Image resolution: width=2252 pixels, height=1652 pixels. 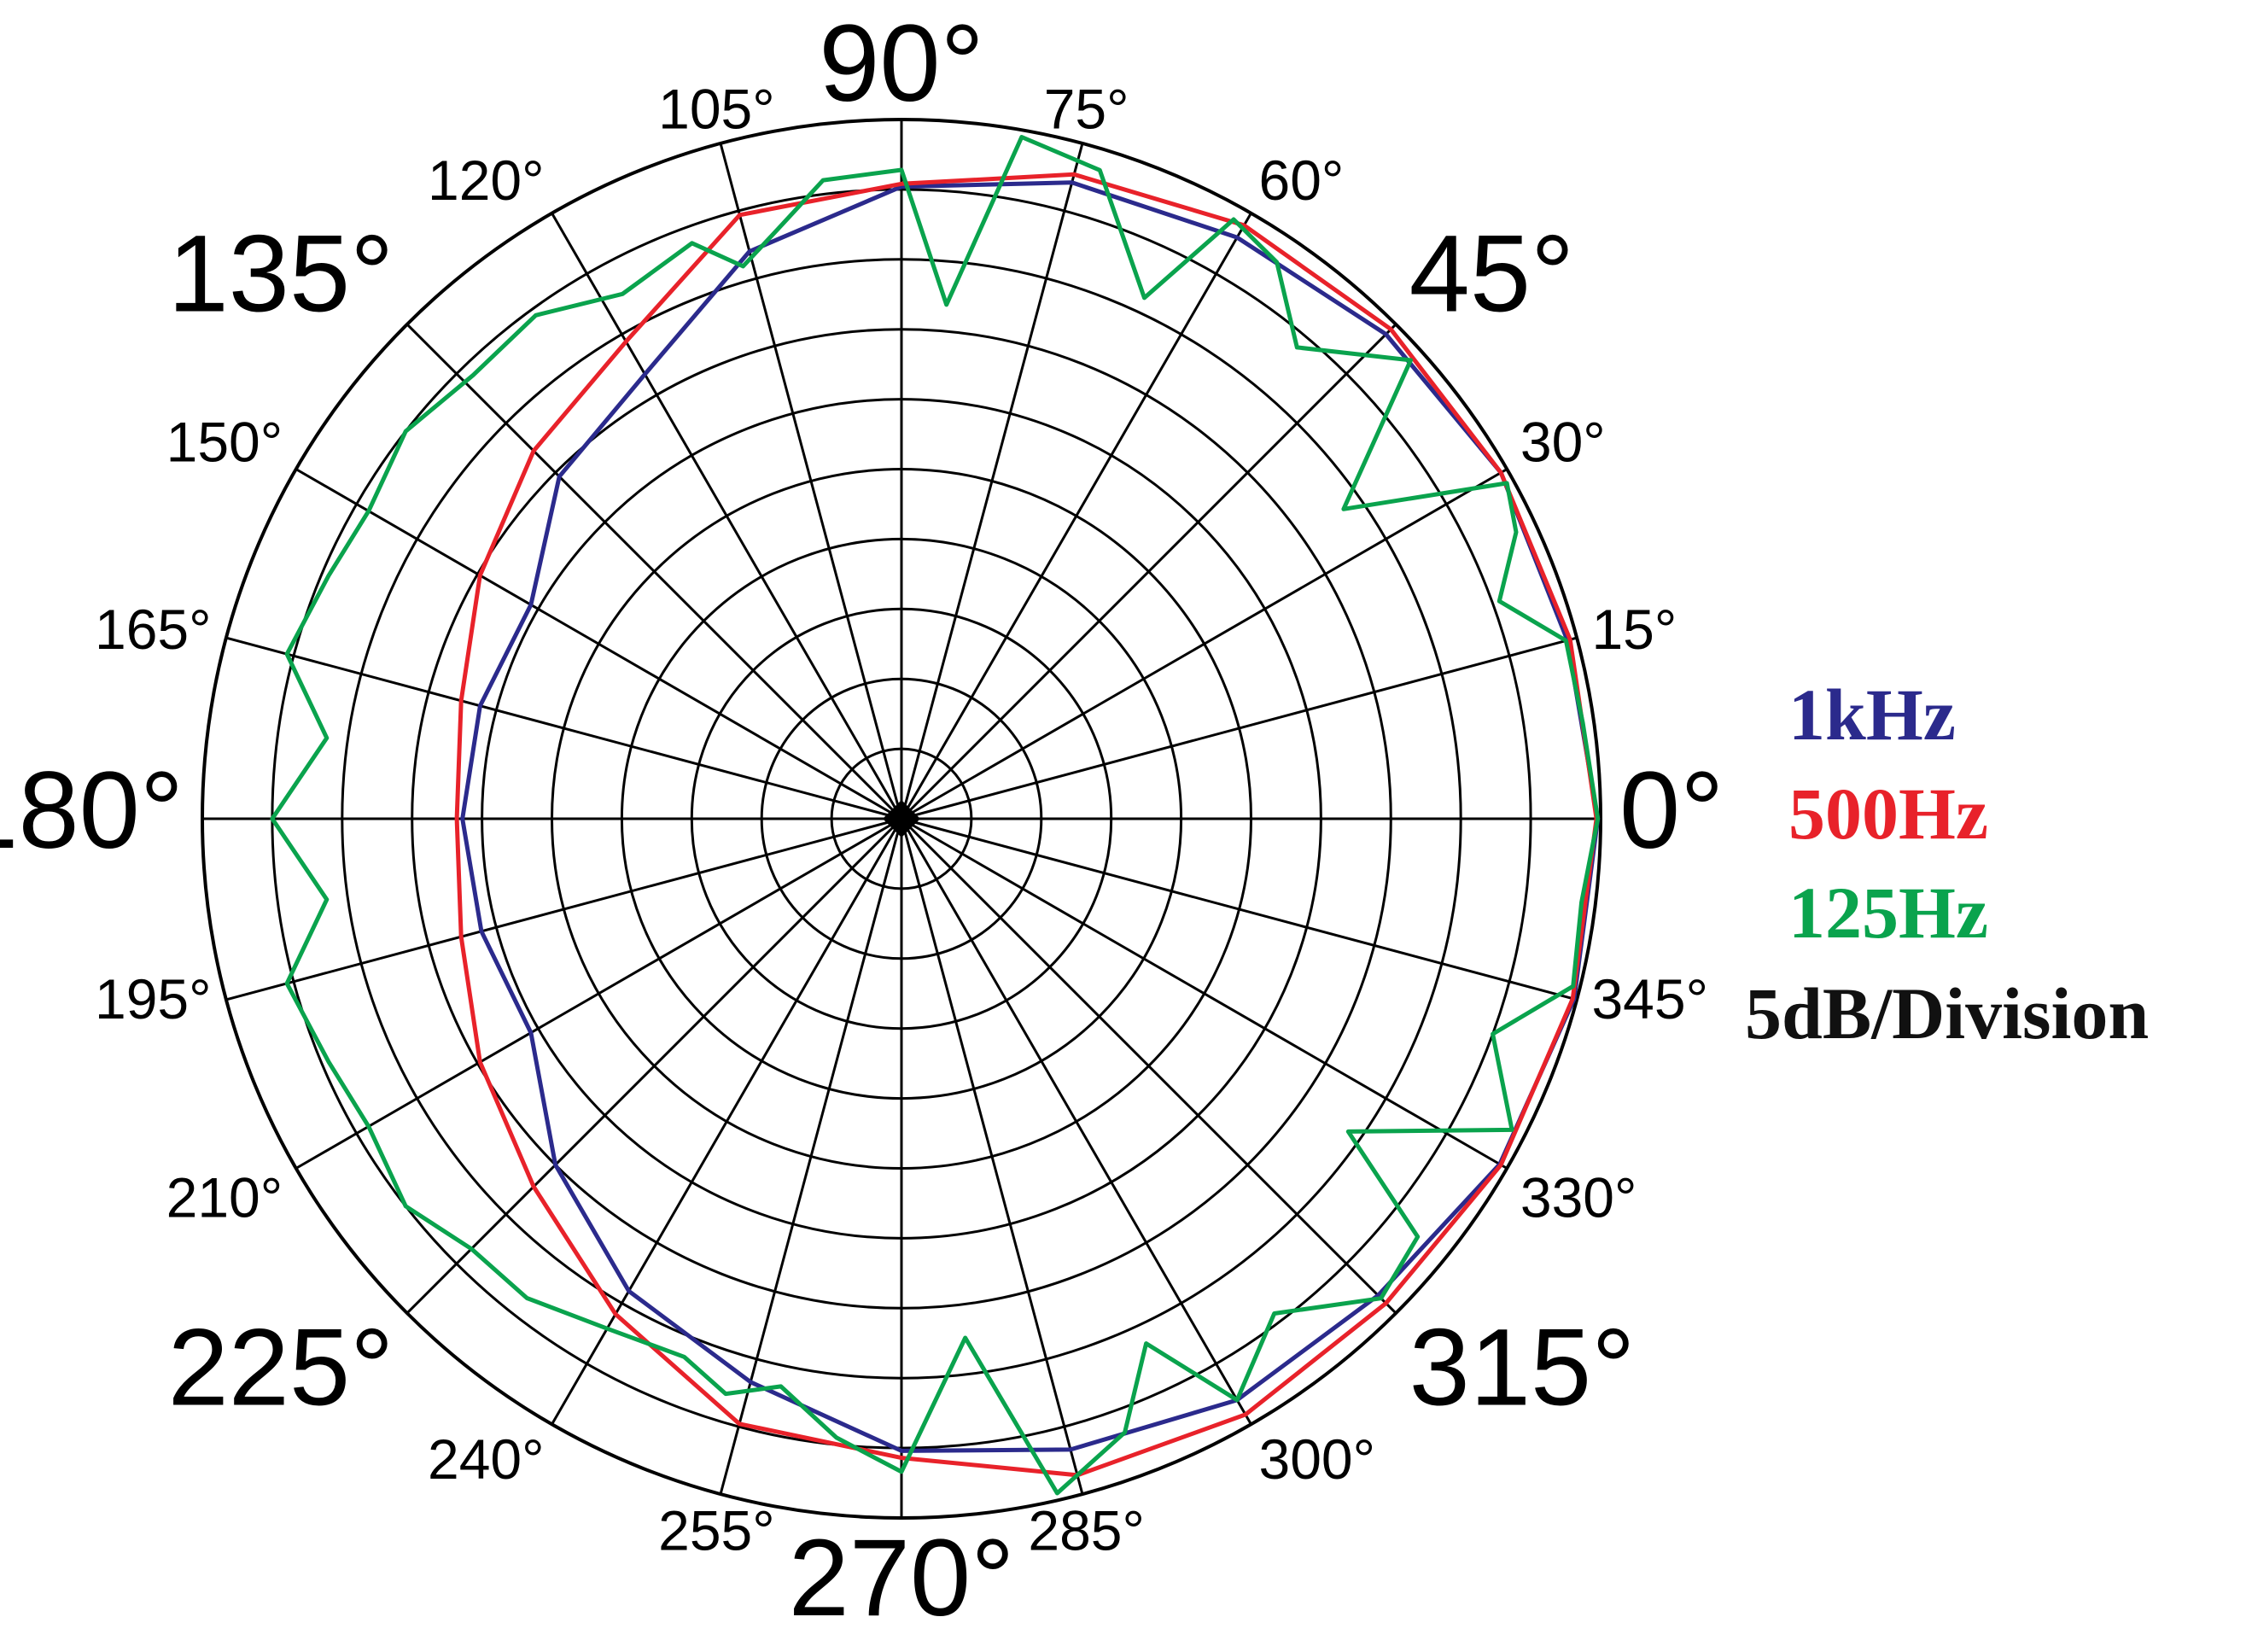 What do you see at coordinates (902, 1578) in the screenshot?
I see `angle-label: 270°` at bounding box center [902, 1578].